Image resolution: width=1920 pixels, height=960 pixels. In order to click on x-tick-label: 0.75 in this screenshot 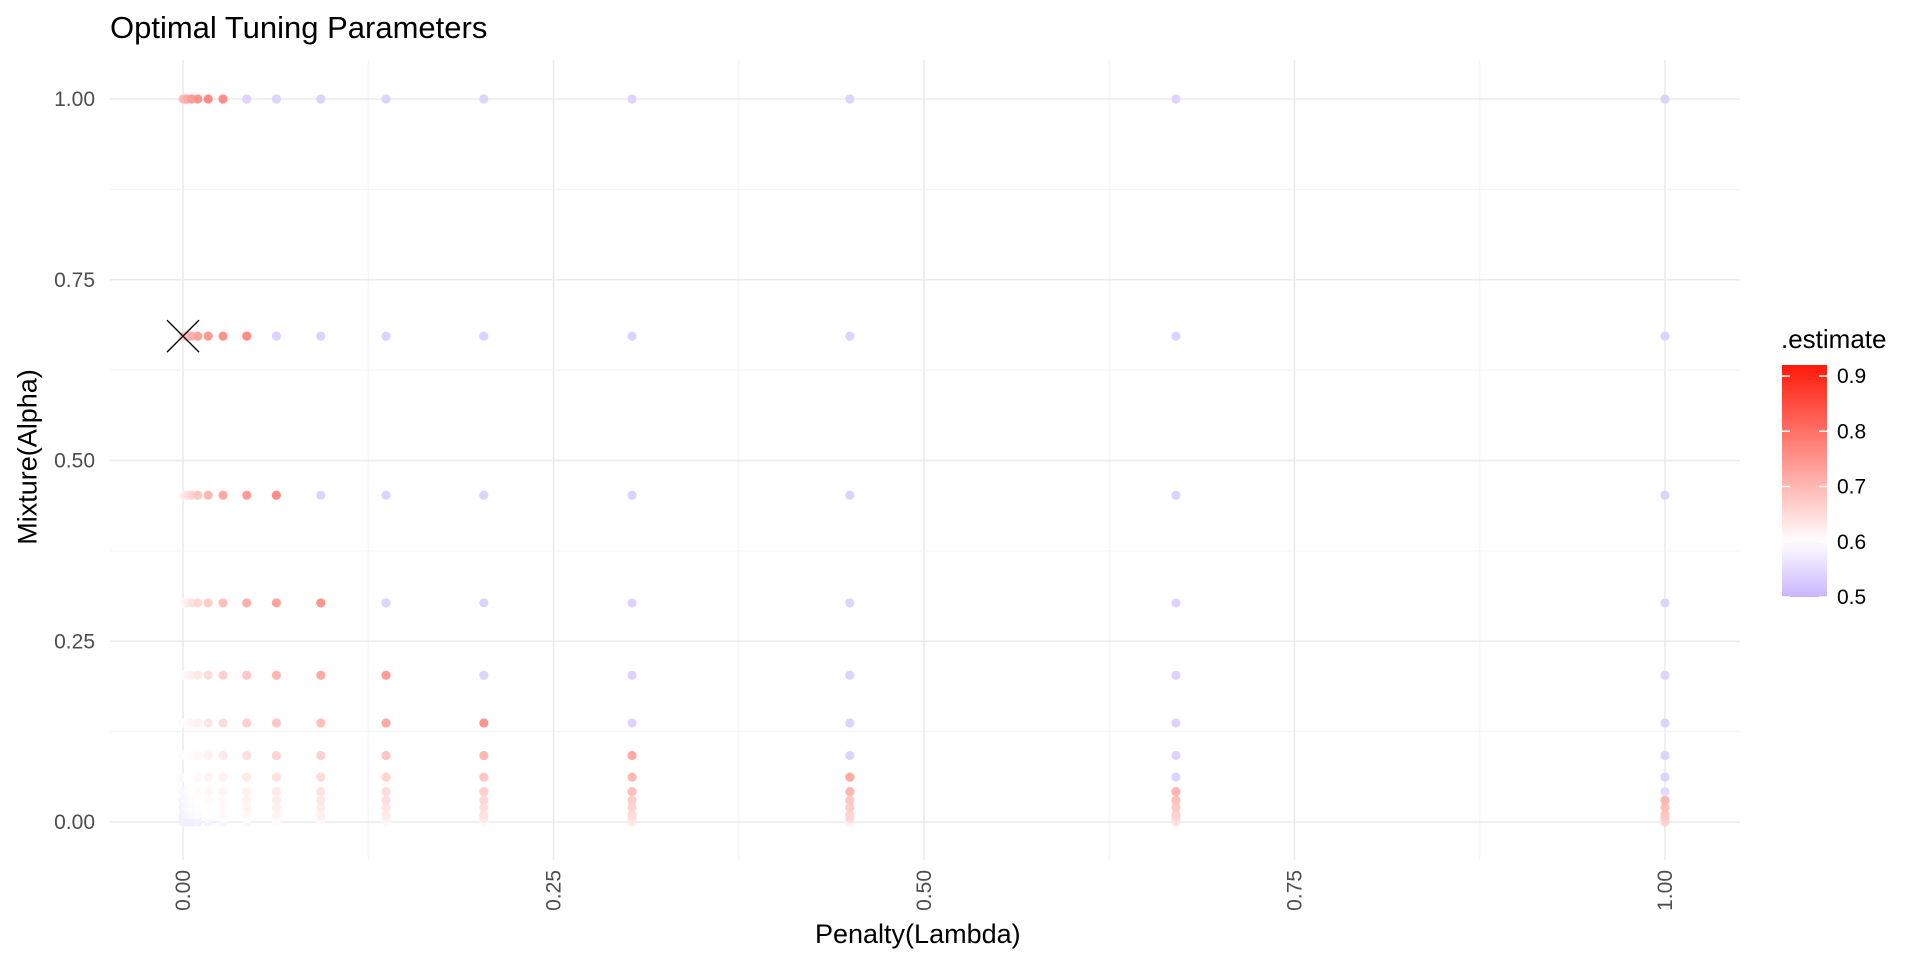, I will do `click(1295, 890)`.